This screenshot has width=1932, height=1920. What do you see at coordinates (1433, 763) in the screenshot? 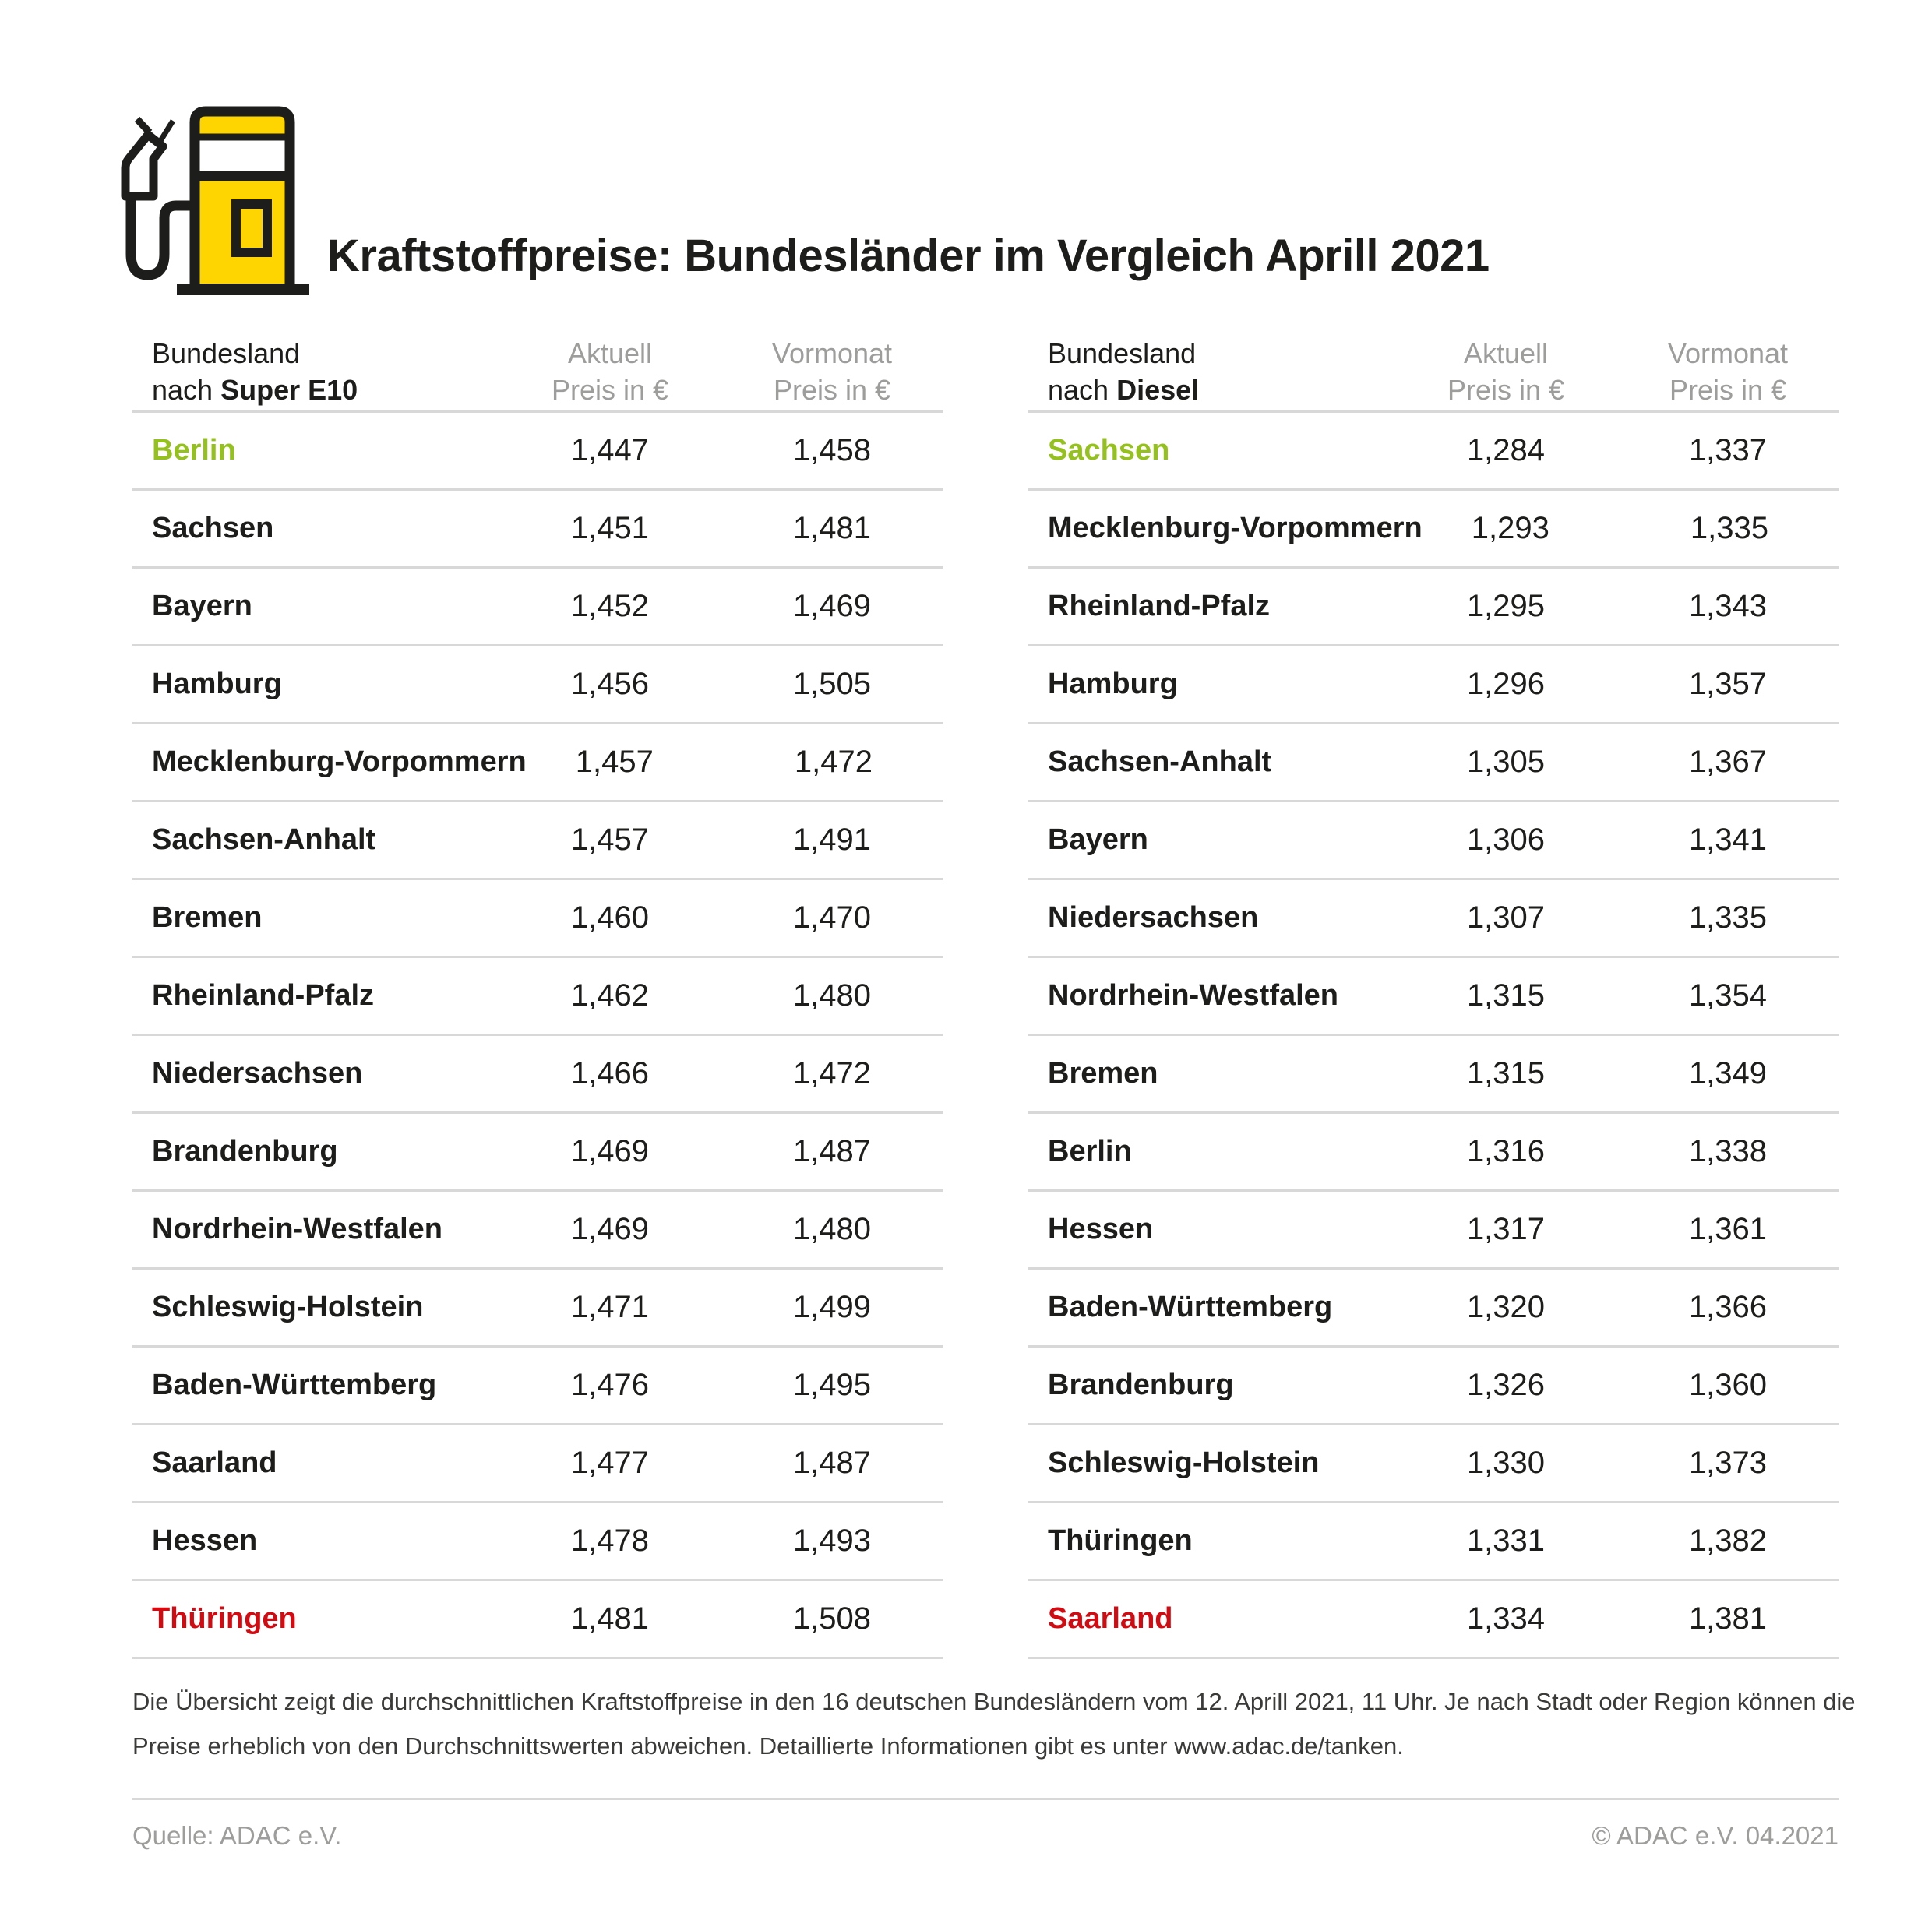
I see `table-row: Sachsen-Anhalt 1,305 1,367` at bounding box center [1433, 763].